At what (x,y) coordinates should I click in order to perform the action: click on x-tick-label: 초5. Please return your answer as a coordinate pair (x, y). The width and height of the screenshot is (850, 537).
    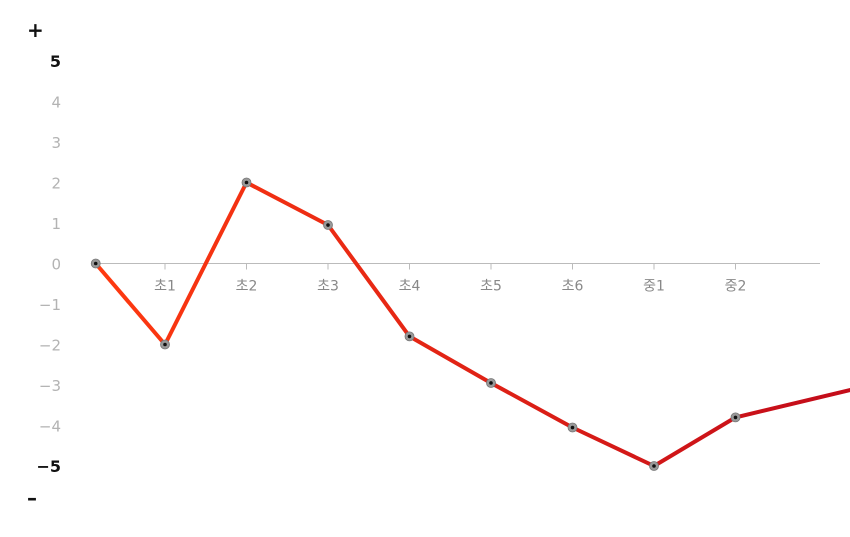
    Looking at the image, I should click on (491, 287).